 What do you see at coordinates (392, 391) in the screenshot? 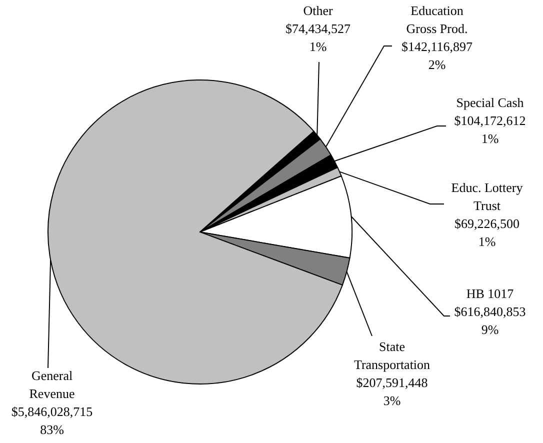
I see `data-label: $207,591,448 3%` at bounding box center [392, 391].